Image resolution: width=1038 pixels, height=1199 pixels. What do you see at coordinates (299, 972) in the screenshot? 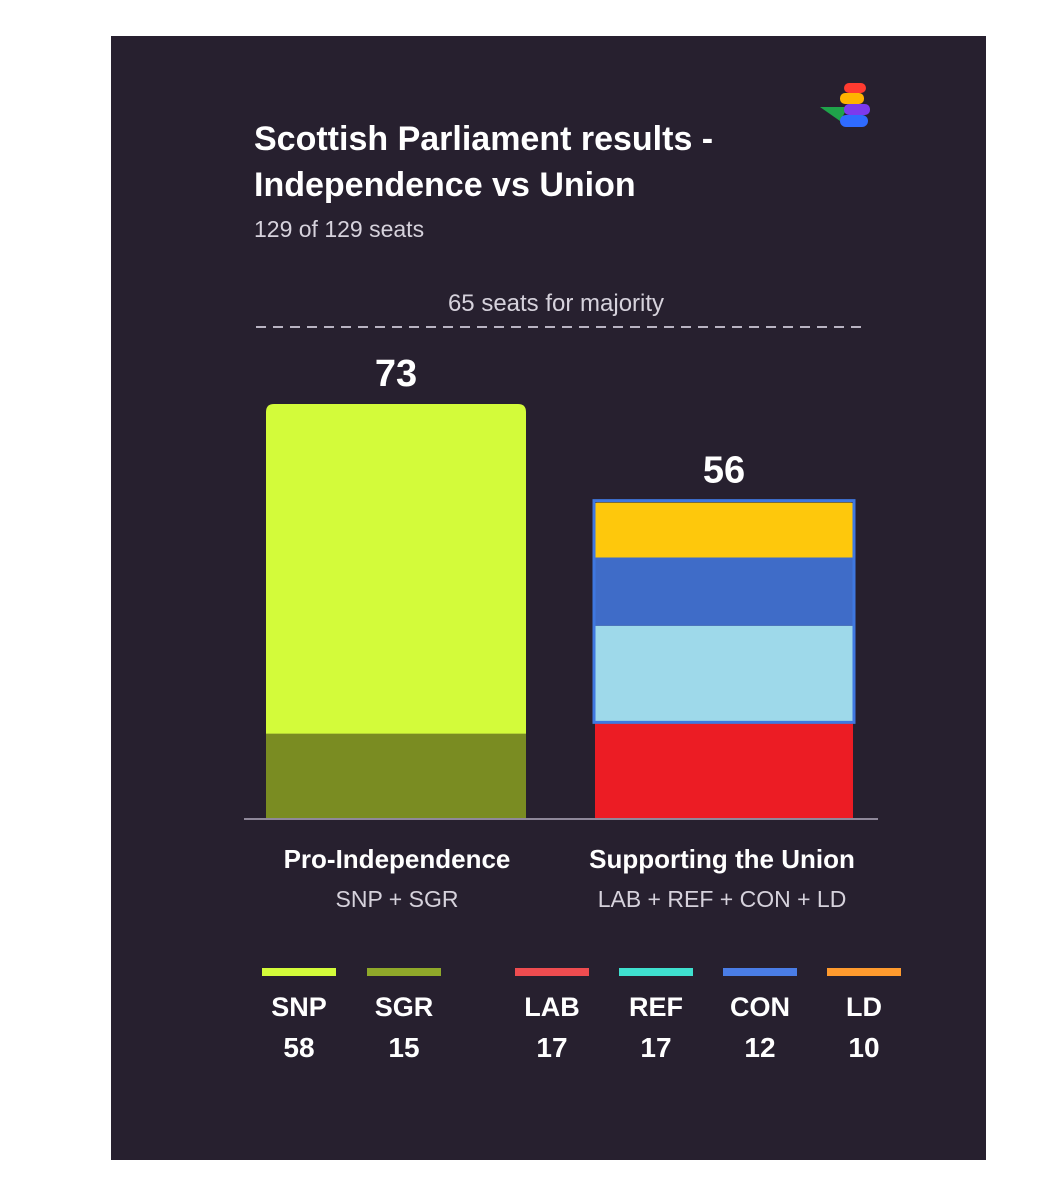
I see `legend-swatch-snp` at bounding box center [299, 972].